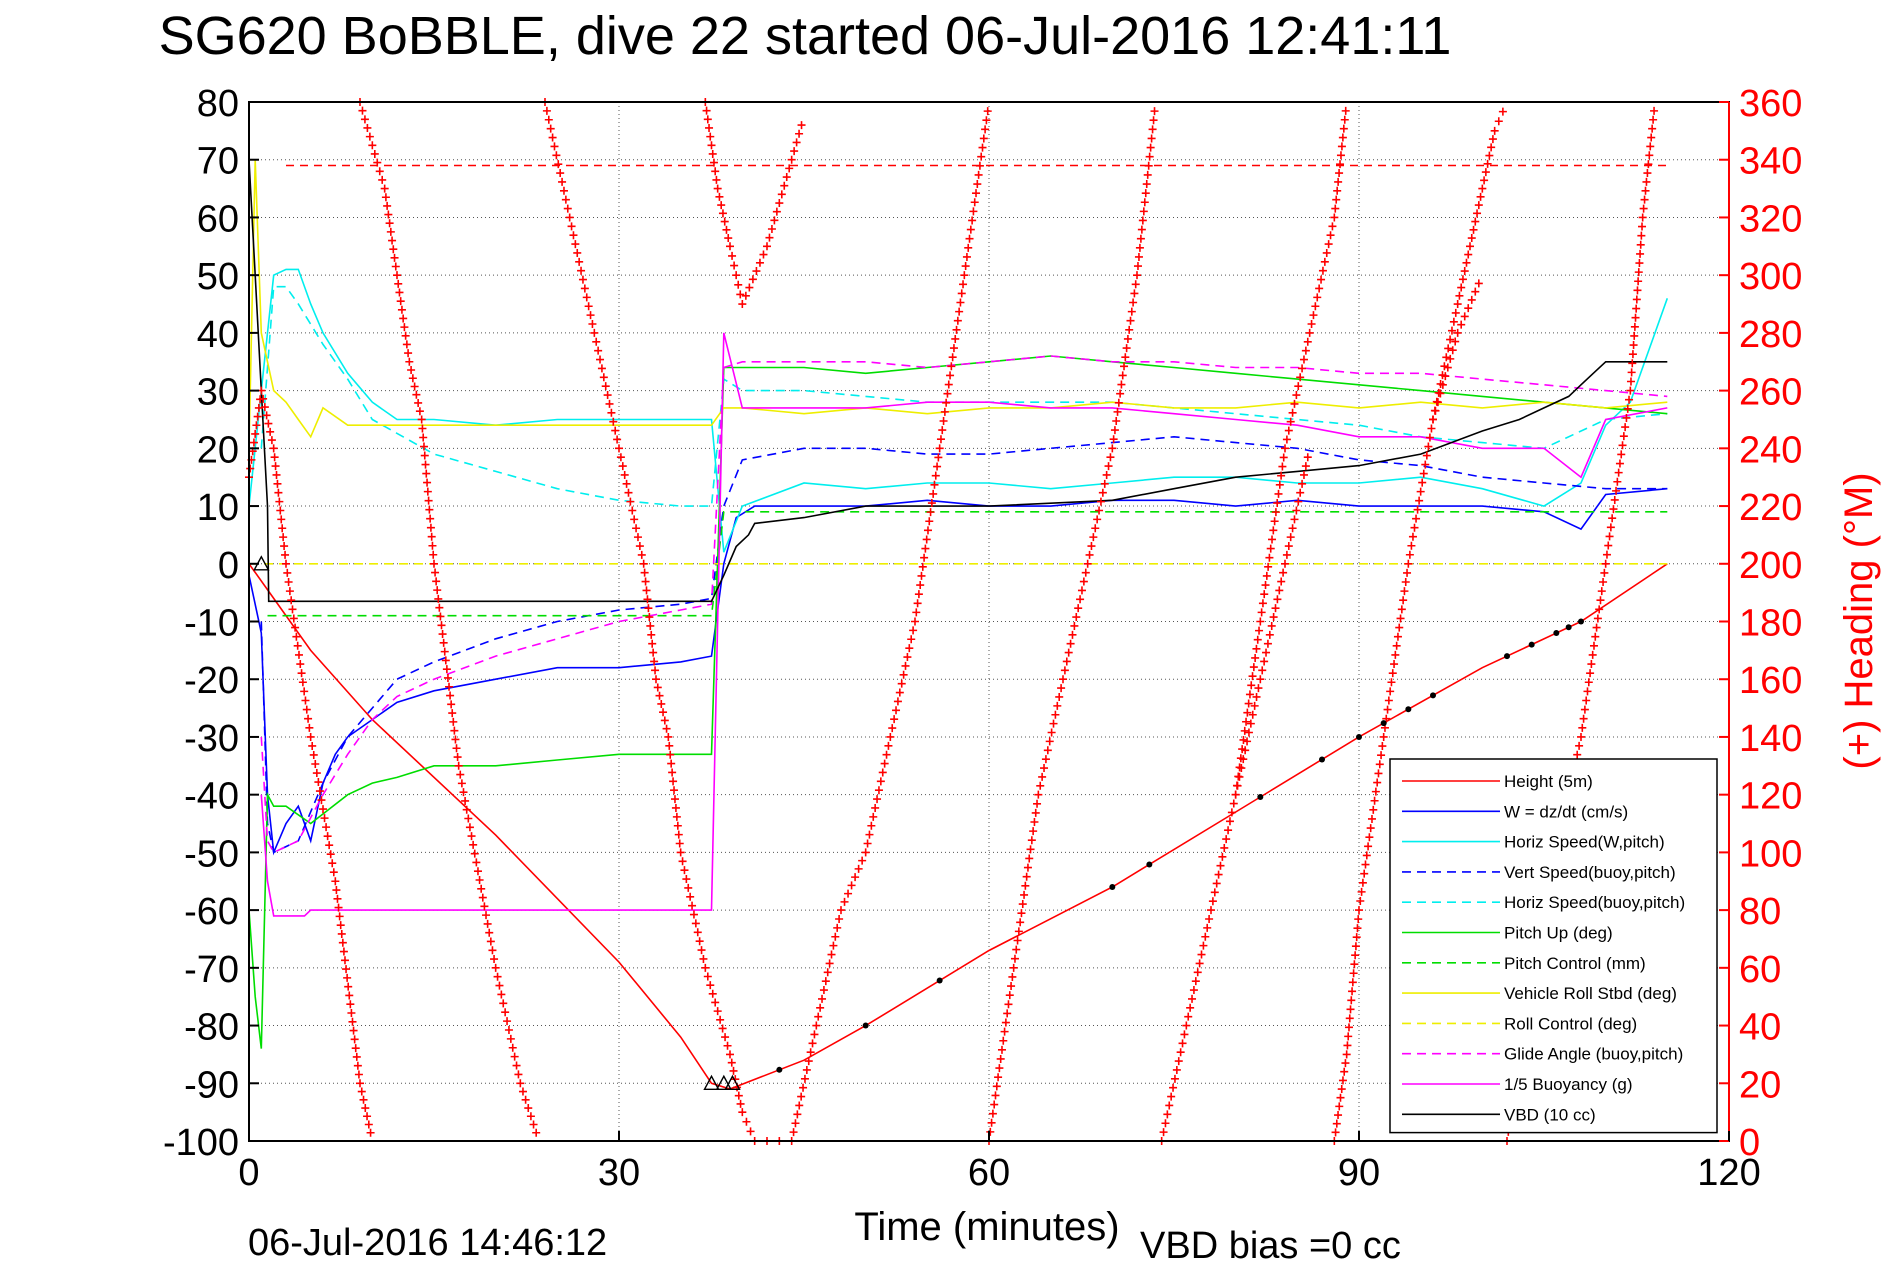 This screenshot has height=1262, width=1891. What do you see at coordinates (1770, 450) in the screenshot?
I see `y2-tick-label: 240` at bounding box center [1770, 450].